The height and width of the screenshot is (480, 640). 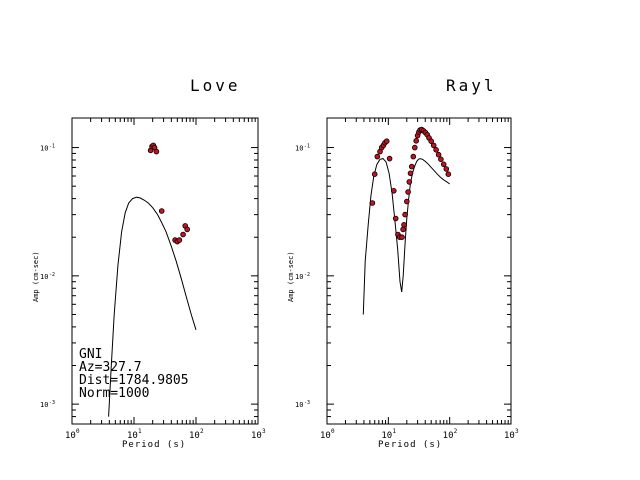 What do you see at coordinates (456, 431) in the screenshot?
I see `rayl-x-tick-exponent: 2` at bounding box center [456, 431].